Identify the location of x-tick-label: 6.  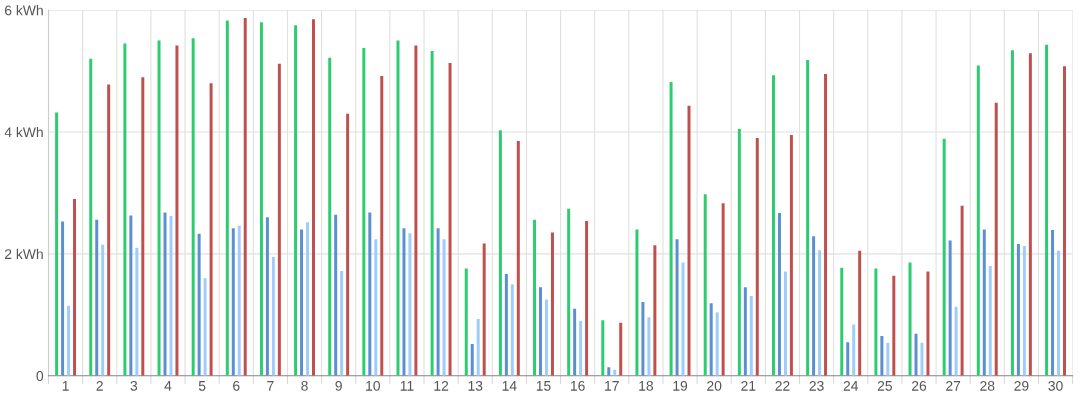
(236, 385).